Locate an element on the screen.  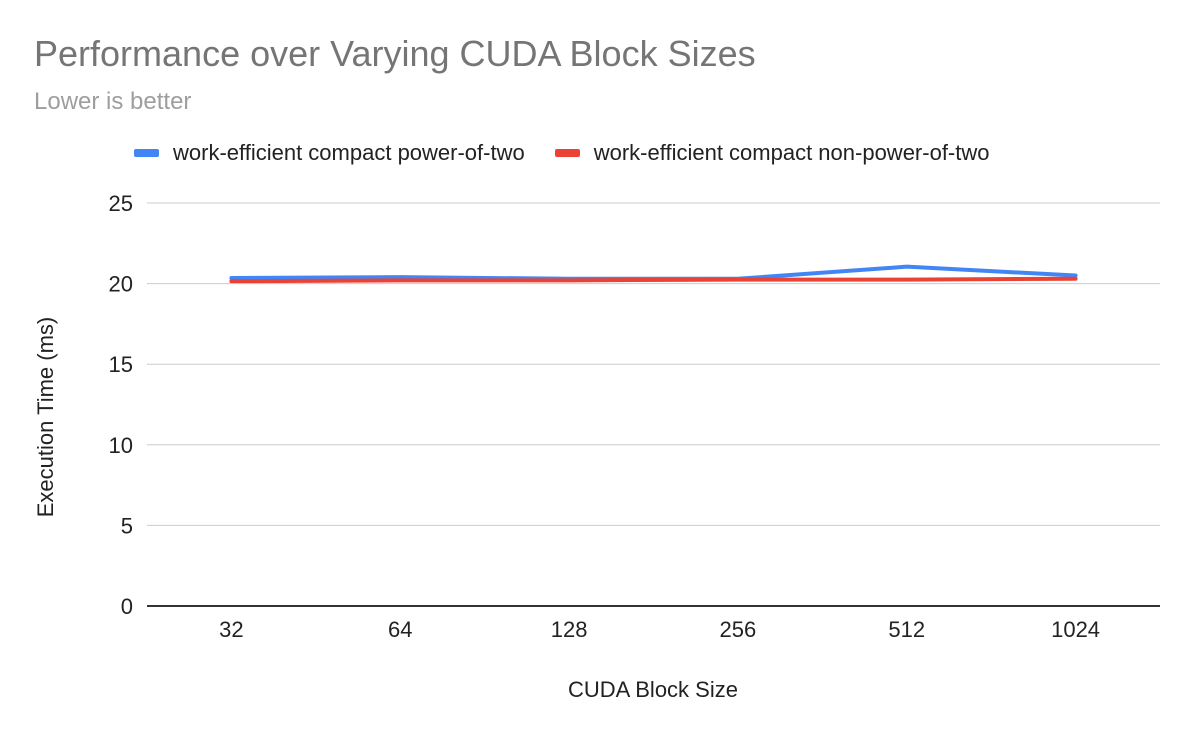
y-tick-label: 15 is located at coordinates (121, 364).